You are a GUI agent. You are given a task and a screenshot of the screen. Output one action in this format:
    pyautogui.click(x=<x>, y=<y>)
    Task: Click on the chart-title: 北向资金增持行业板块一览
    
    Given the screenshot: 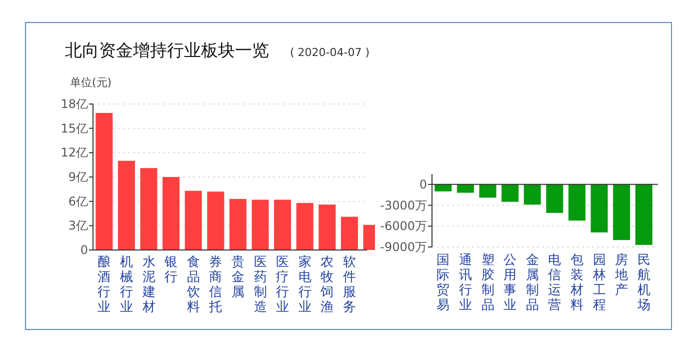 What is the action you would take?
    pyautogui.click(x=167, y=51)
    